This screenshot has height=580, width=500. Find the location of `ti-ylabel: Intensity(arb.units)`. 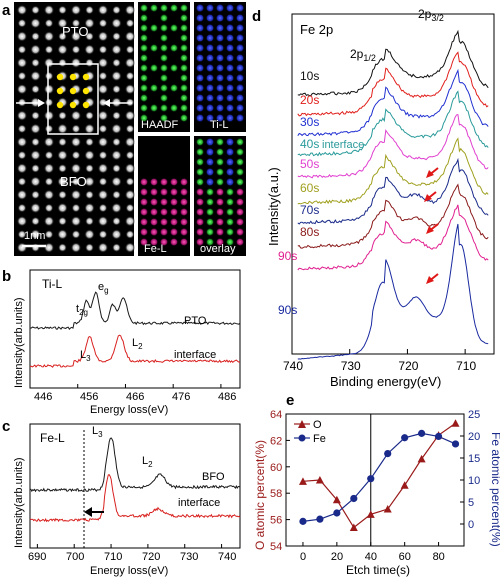

ti-ylabel: Intensity(arb.units) is located at coordinates (19, 343).